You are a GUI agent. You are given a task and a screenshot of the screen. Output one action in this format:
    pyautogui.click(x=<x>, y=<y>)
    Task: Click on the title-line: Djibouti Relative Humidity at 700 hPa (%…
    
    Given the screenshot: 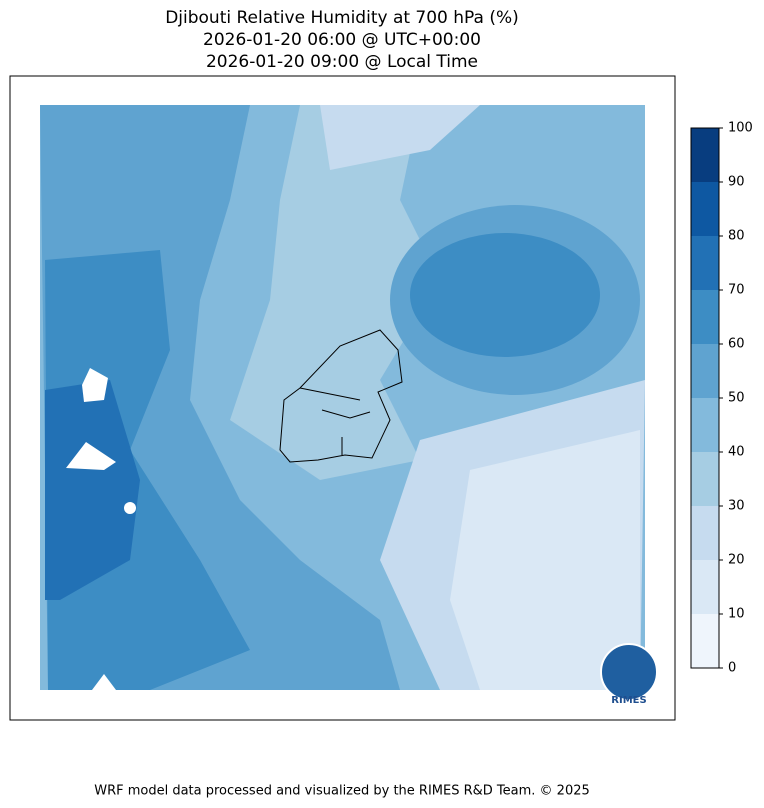 What is the action you would take?
    pyautogui.click(x=342, y=18)
    